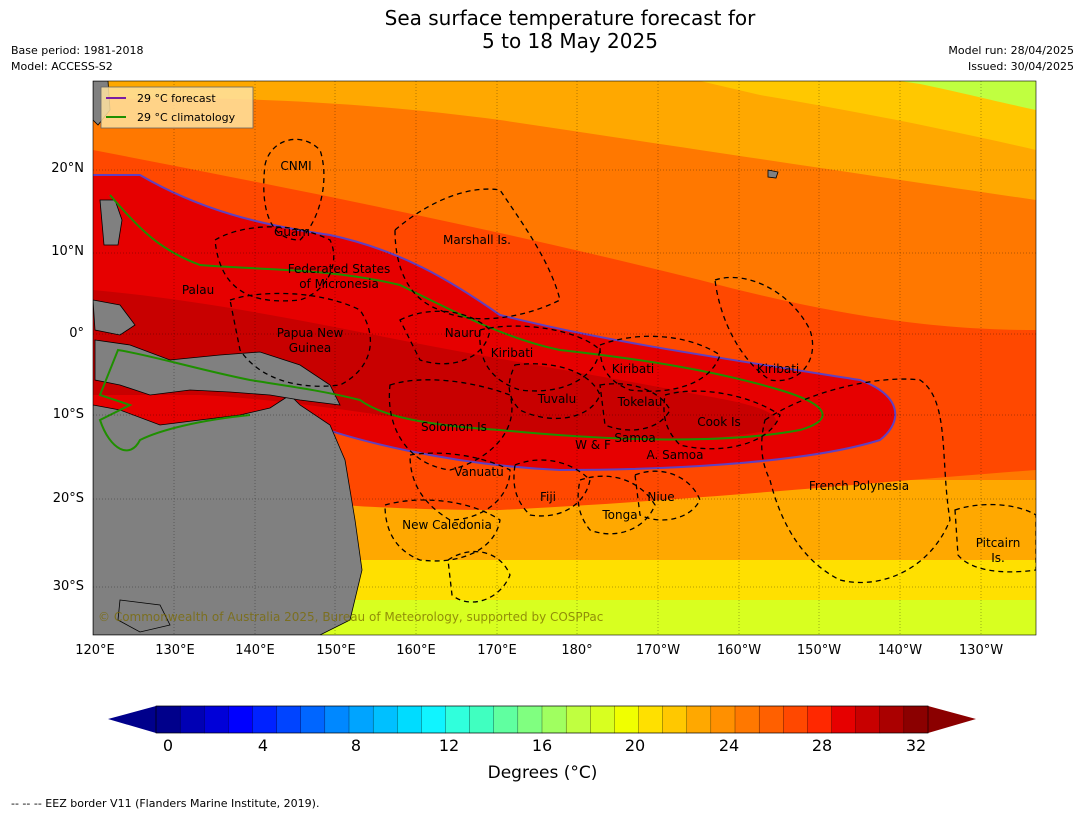  I want to click on colorbar-segments, so click(542, 719).